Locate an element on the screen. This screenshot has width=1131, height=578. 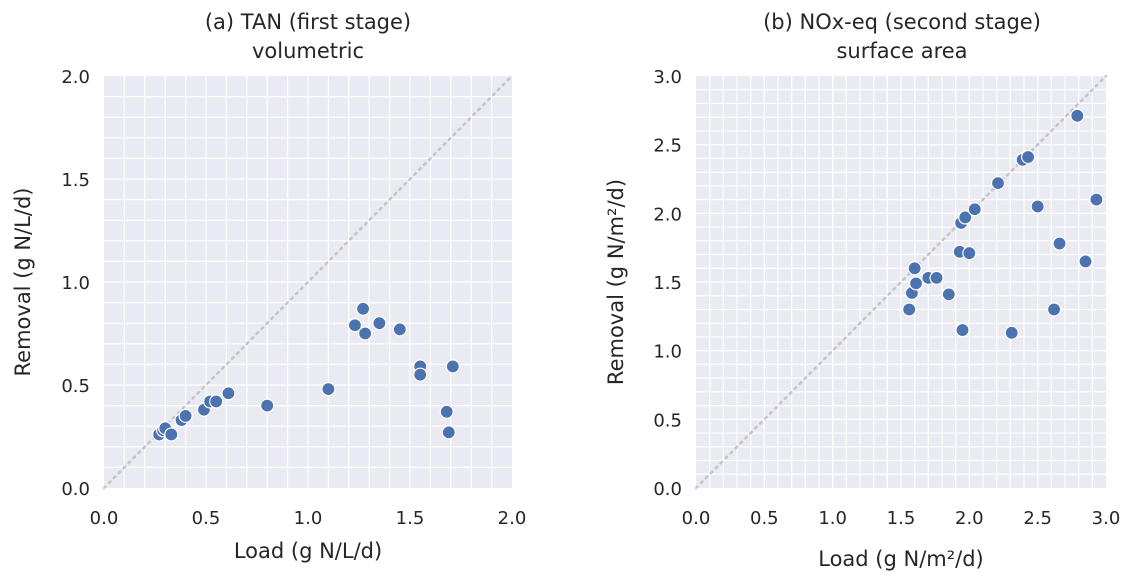
panel-b-x-tick-labels: 0.0 0.5 1.0 1.5 2.0 2.5 3.0 is located at coordinates (901, 518).